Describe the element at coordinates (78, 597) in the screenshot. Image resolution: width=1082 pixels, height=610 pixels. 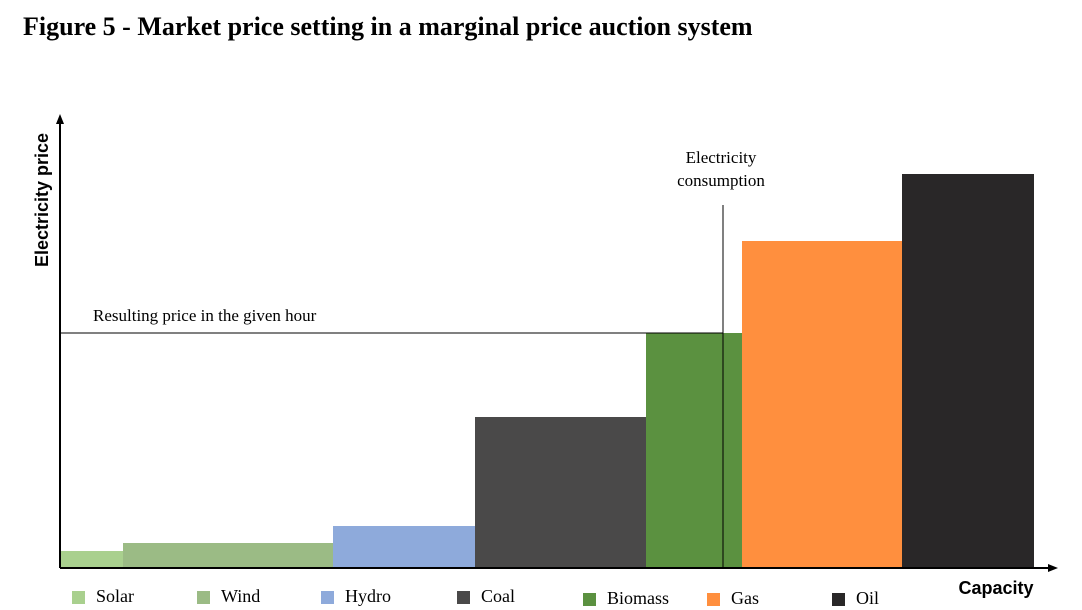
I see `legend-swatch-solar` at that location.